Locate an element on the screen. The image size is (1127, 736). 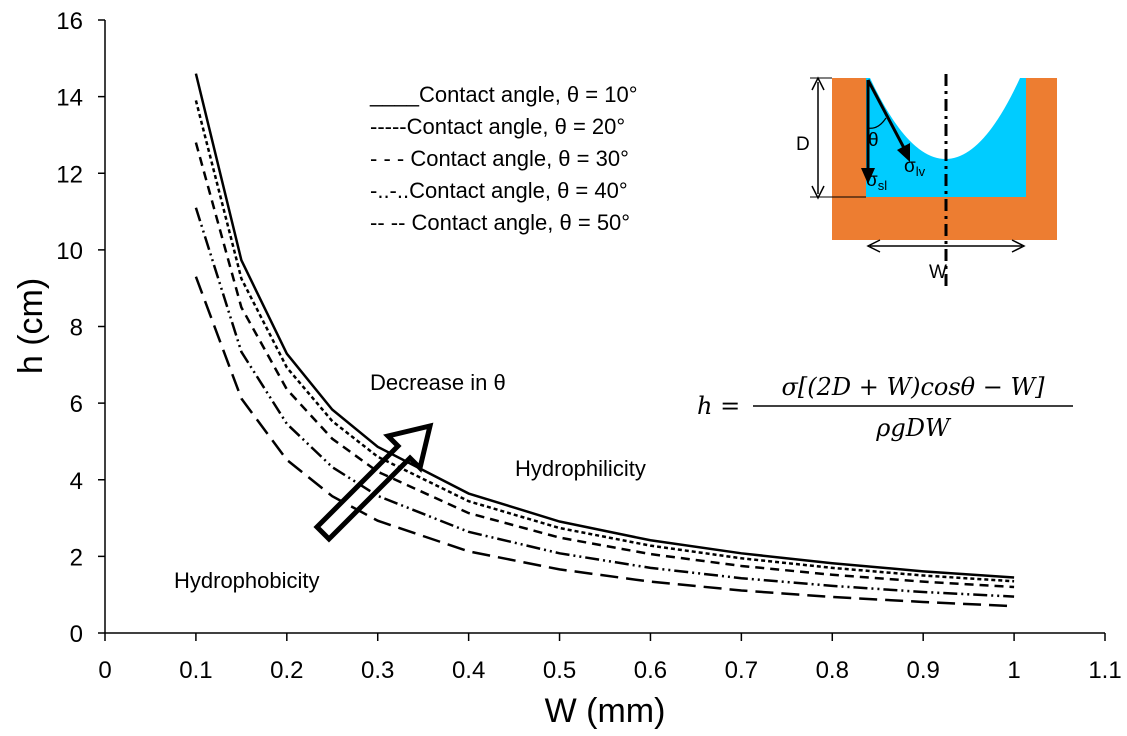
formula-lhs: h = is located at coordinates (718, 406).